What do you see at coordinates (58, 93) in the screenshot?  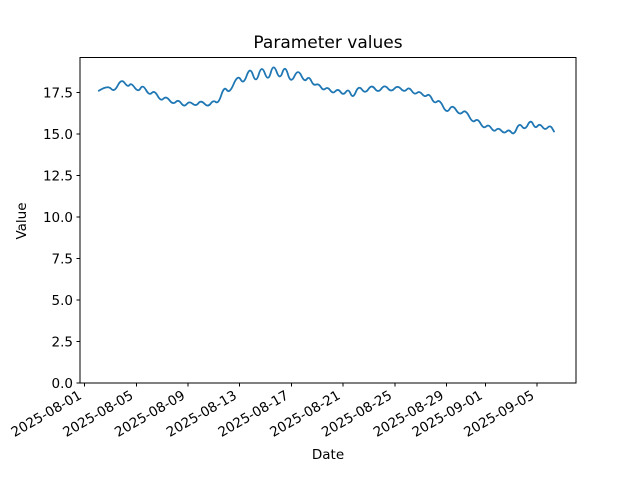 I see `y-tick-label: 17.5` at bounding box center [58, 93].